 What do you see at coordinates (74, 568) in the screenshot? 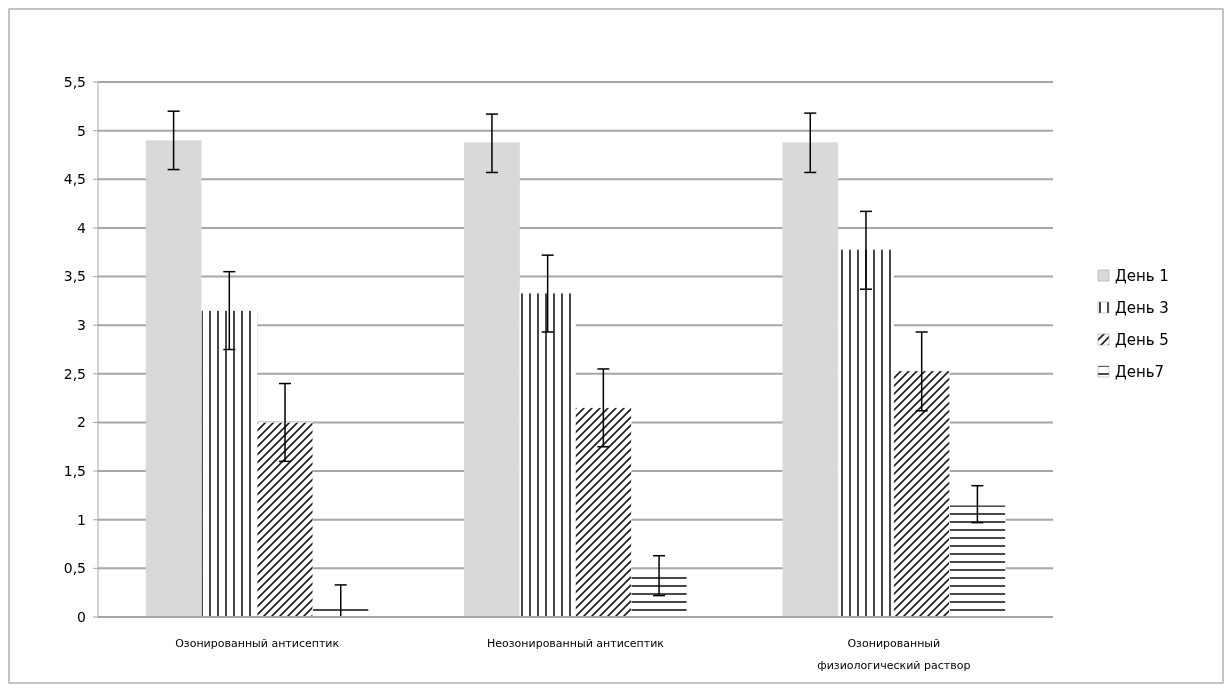
I see `y-tick-label: 0,5` at bounding box center [74, 568].